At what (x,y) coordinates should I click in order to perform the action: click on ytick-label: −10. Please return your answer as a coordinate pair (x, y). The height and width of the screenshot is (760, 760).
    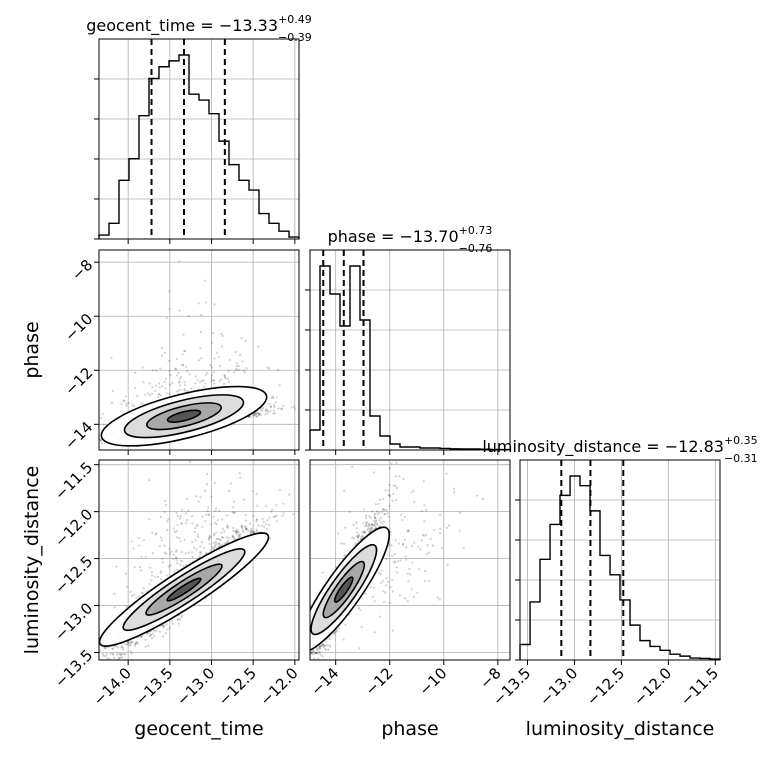
    Looking at the image, I should click on (78, 327).